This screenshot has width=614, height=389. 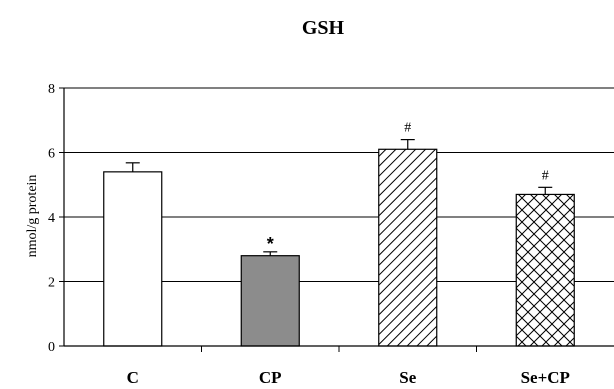 What do you see at coordinates (51, 347) in the screenshot?
I see `y-tick-label-0: 0` at bounding box center [51, 347].